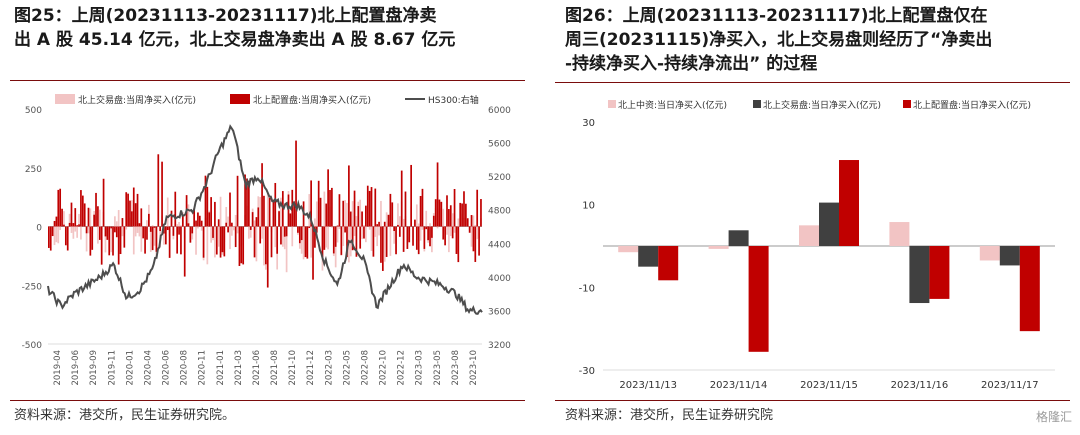  Describe the element at coordinates (499, 178) in the screenshot. I see `right-y-tick-2: 5200` at that location.